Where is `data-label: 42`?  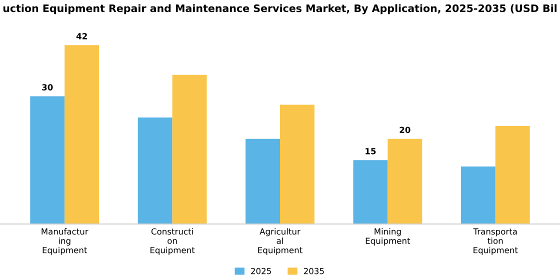
data-label: 42 is located at coordinates (81, 36).